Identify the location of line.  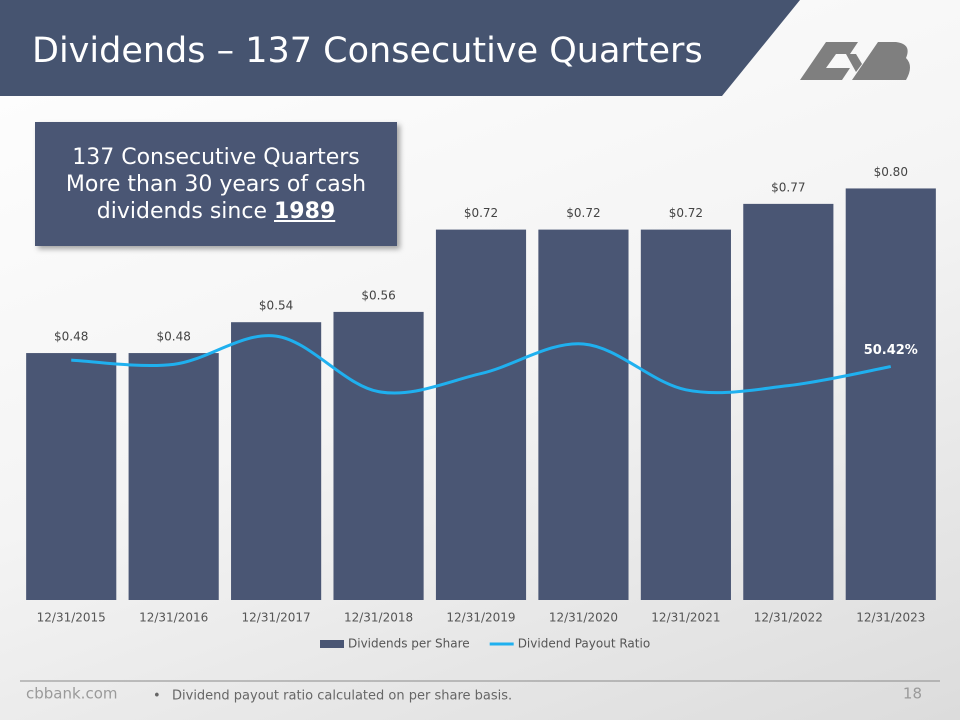
(481, 364).